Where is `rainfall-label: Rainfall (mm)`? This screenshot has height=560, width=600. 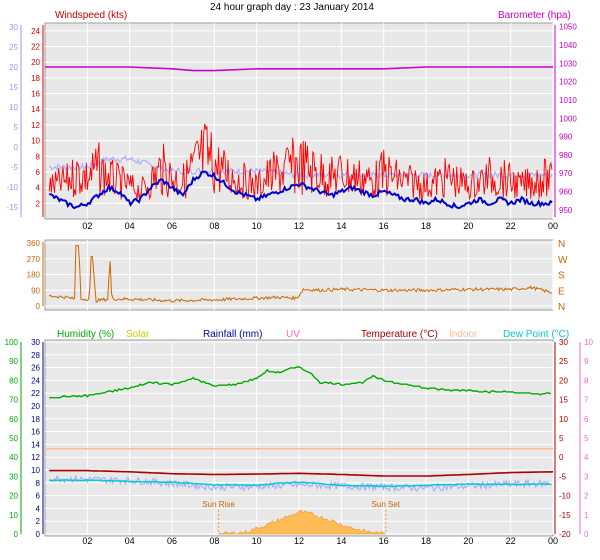 rainfall-label: Rainfall (mm) is located at coordinates (232, 334).